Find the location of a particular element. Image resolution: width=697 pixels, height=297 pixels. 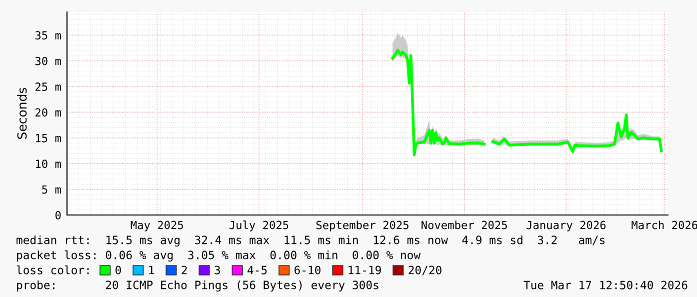

legend-label: 0 is located at coordinates (118, 270).